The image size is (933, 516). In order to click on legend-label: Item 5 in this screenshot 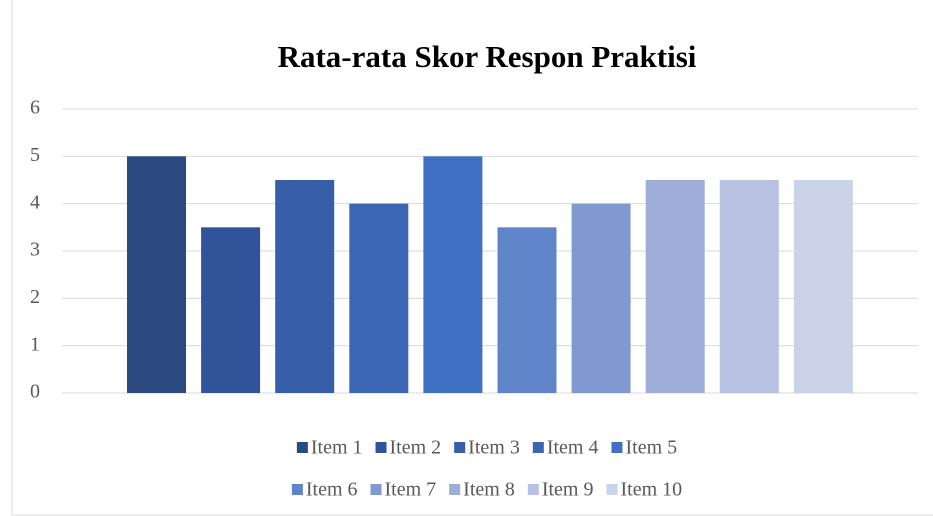, I will do `click(651, 448)`.